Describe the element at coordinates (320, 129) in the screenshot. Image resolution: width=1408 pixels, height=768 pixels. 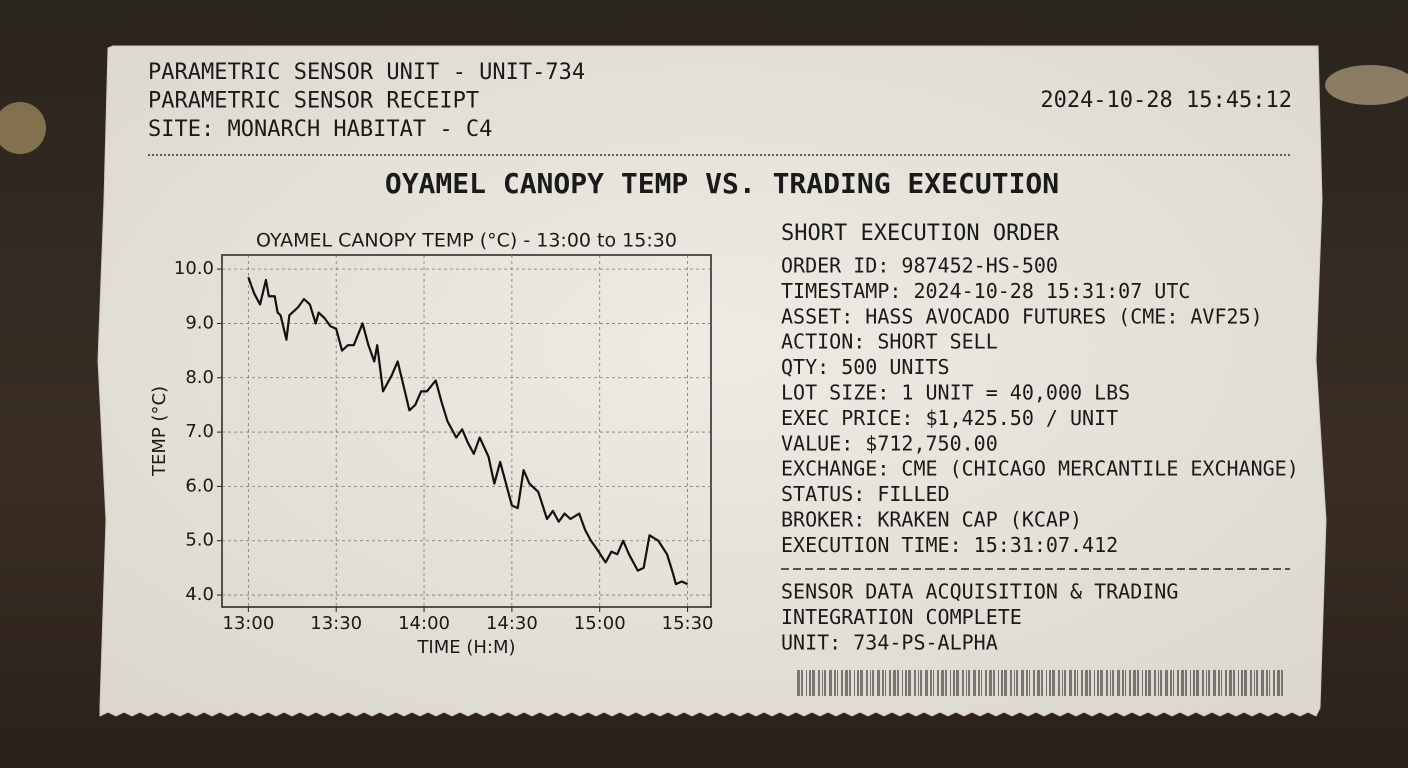
I see `header-line: SITE: MONARCH HABITAT - C4` at that location.